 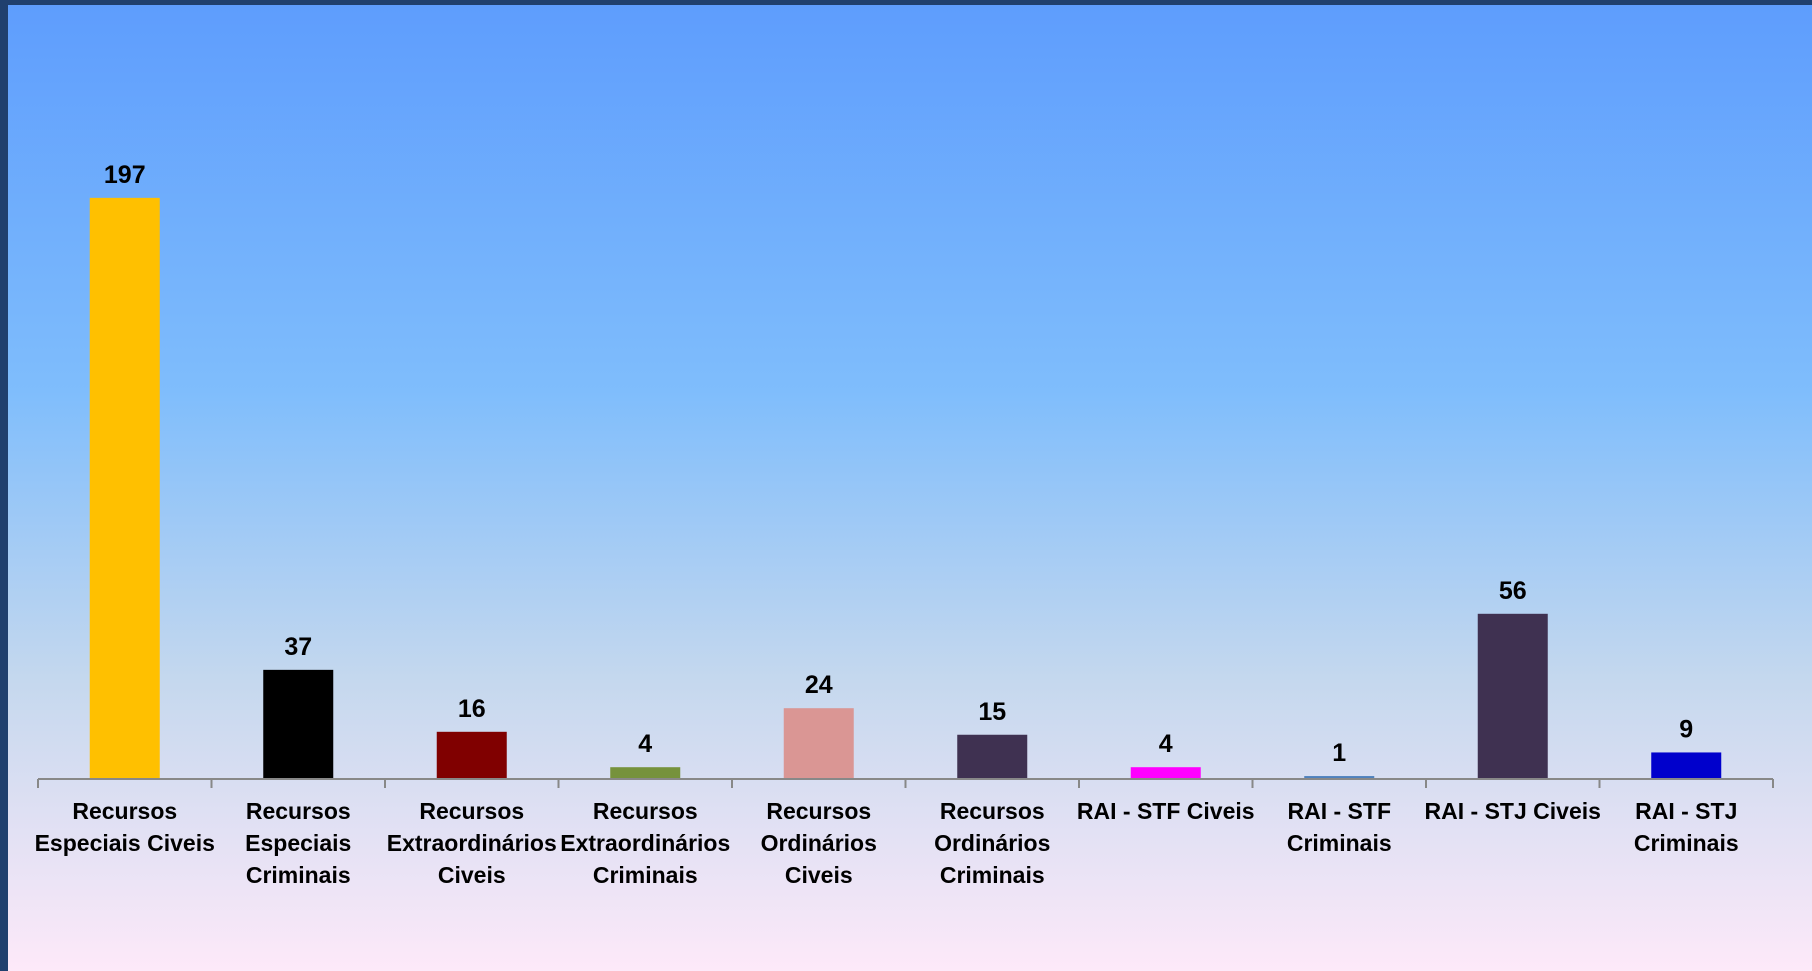 What do you see at coordinates (1513, 591) in the screenshot?
I see `data-label: 56` at bounding box center [1513, 591].